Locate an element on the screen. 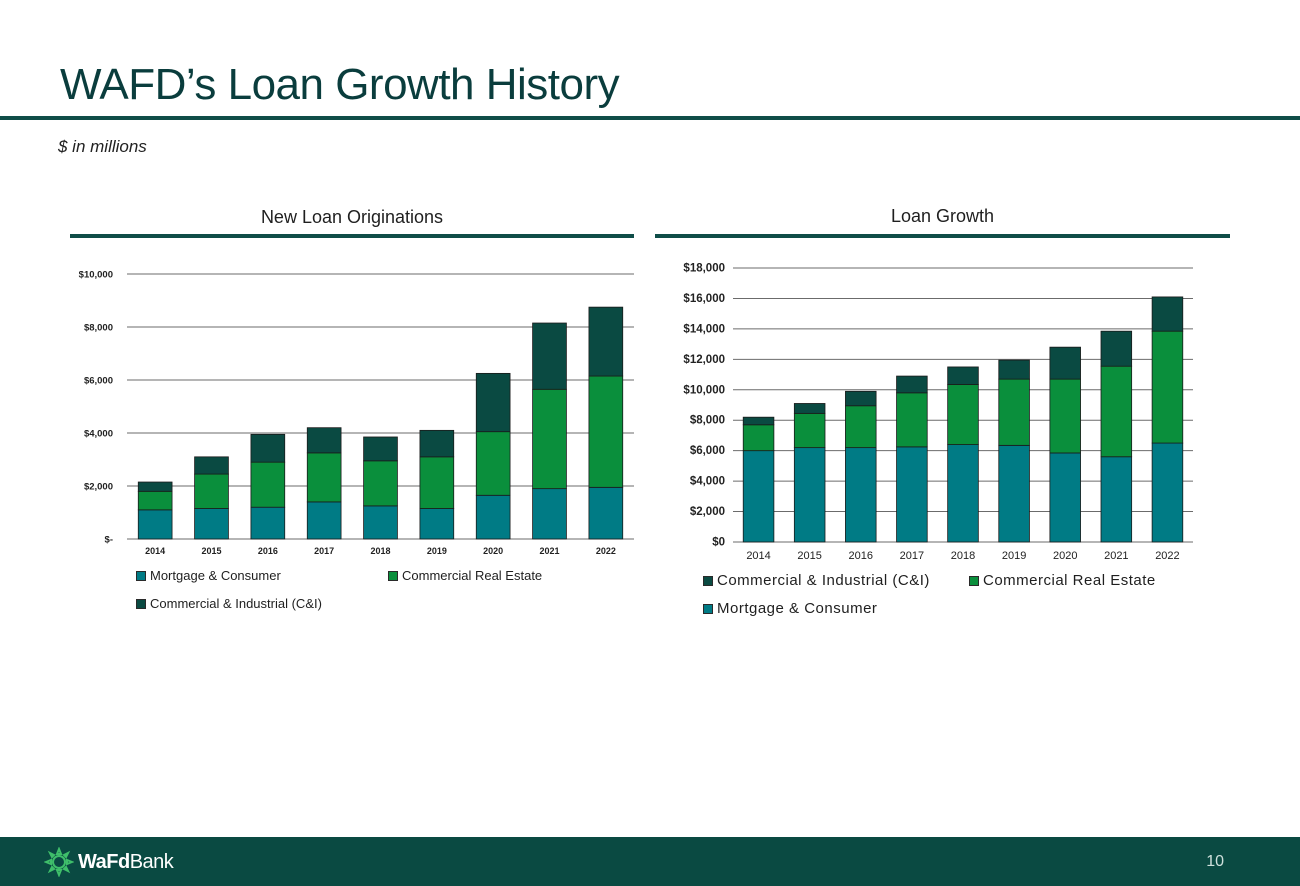 The image size is (1300, 886). units-subtitle: $ in millions is located at coordinates (102, 146).